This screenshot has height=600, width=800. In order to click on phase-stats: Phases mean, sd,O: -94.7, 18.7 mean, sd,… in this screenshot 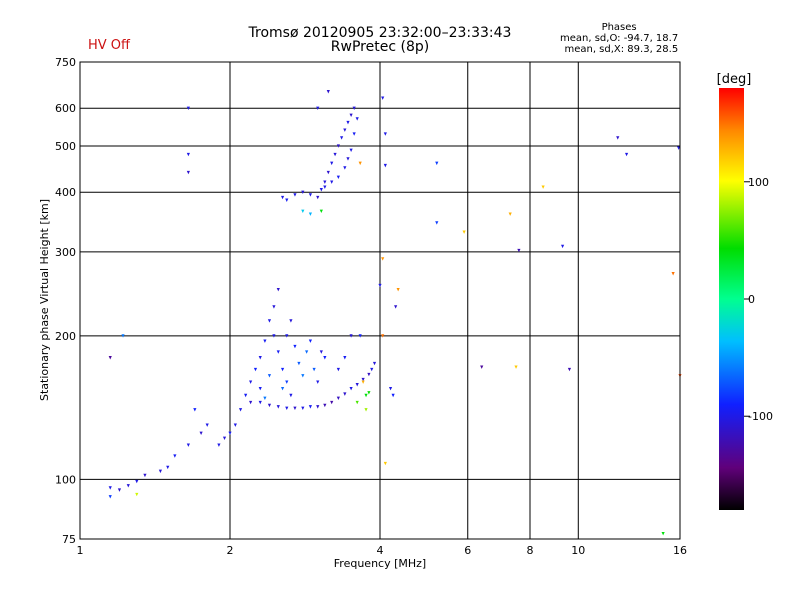, I will do `click(619, 38)`.